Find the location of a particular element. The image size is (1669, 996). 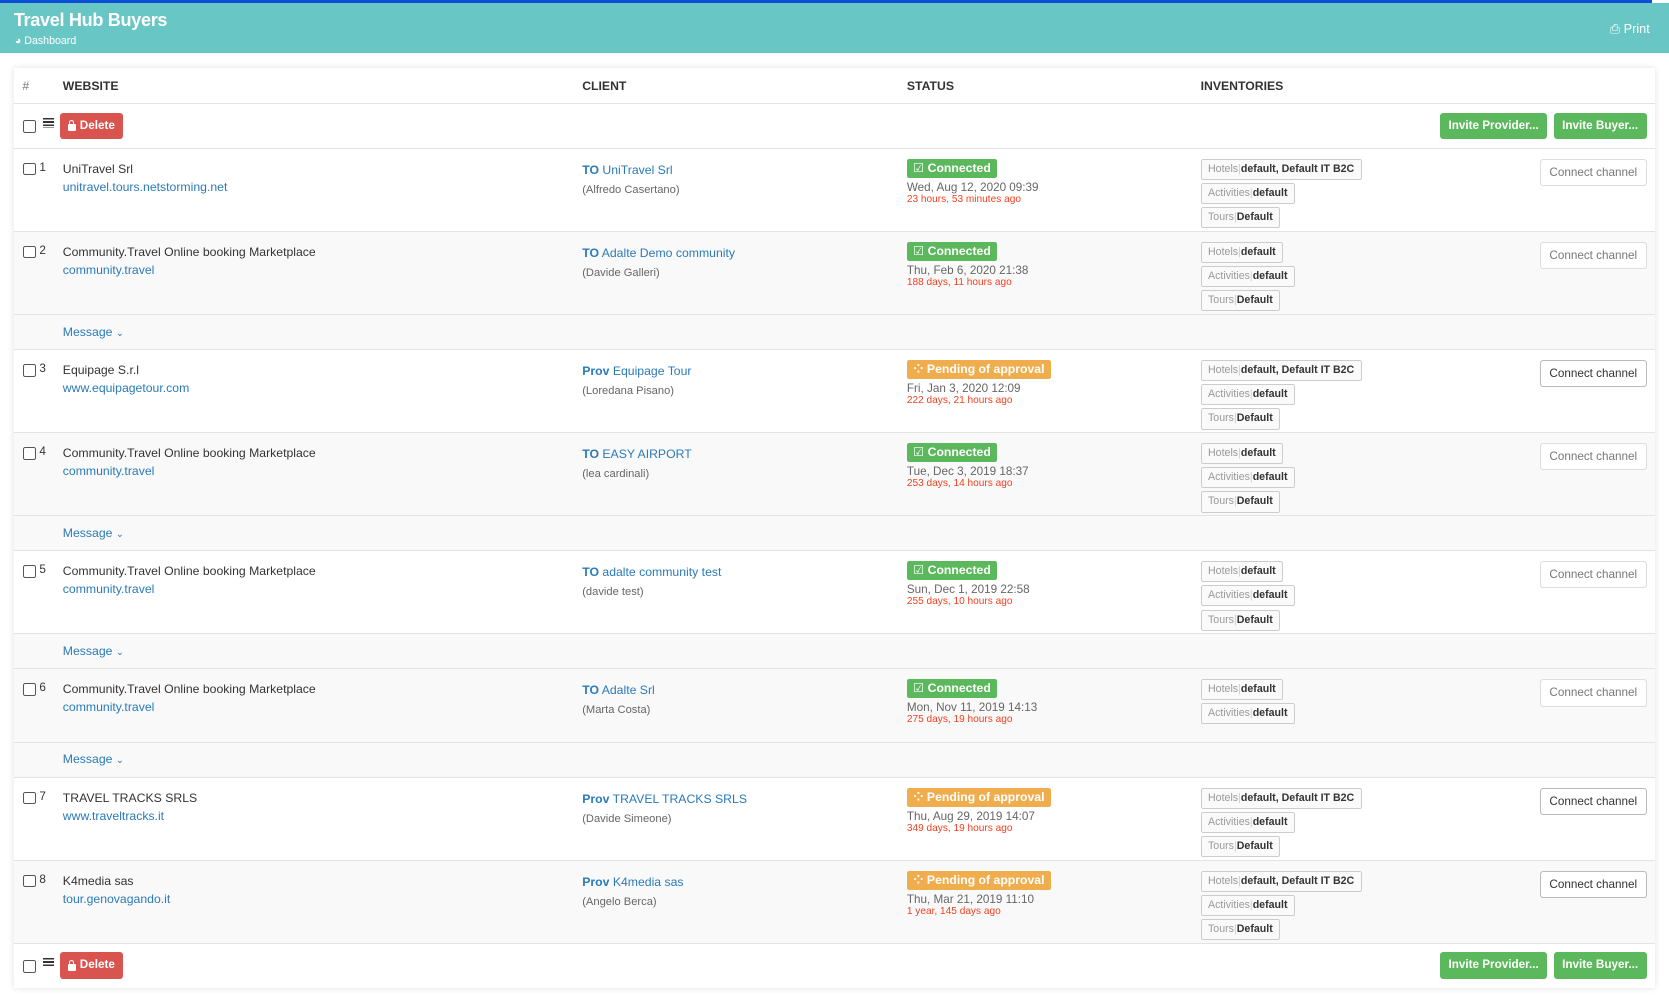

row-number: 8 is located at coordinates (42, 879).